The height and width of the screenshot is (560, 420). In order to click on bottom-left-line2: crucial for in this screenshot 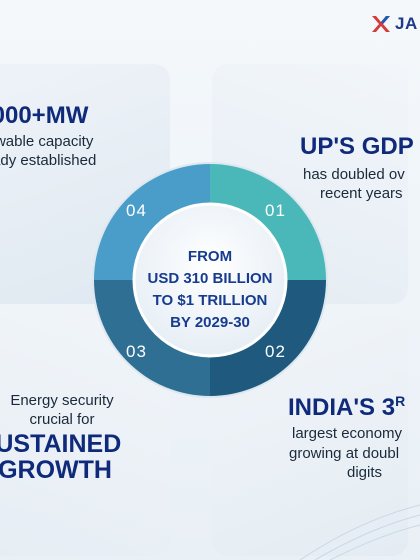, I will do `click(62, 419)`.